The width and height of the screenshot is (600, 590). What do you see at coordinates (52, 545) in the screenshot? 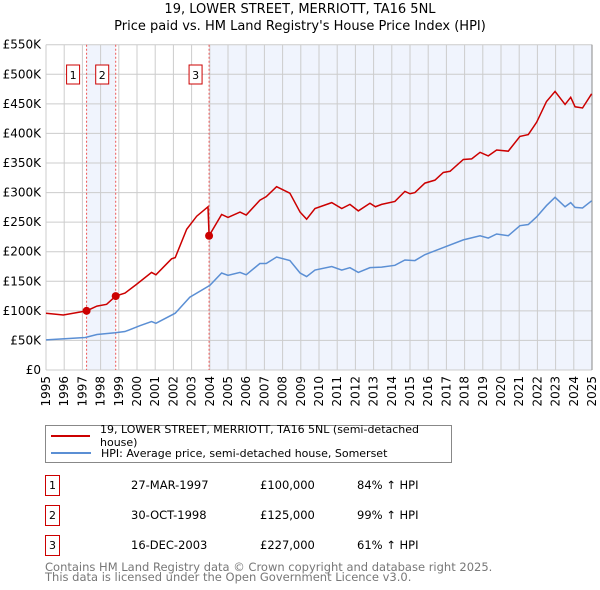
I see `sale-number: 3` at bounding box center [52, 545].